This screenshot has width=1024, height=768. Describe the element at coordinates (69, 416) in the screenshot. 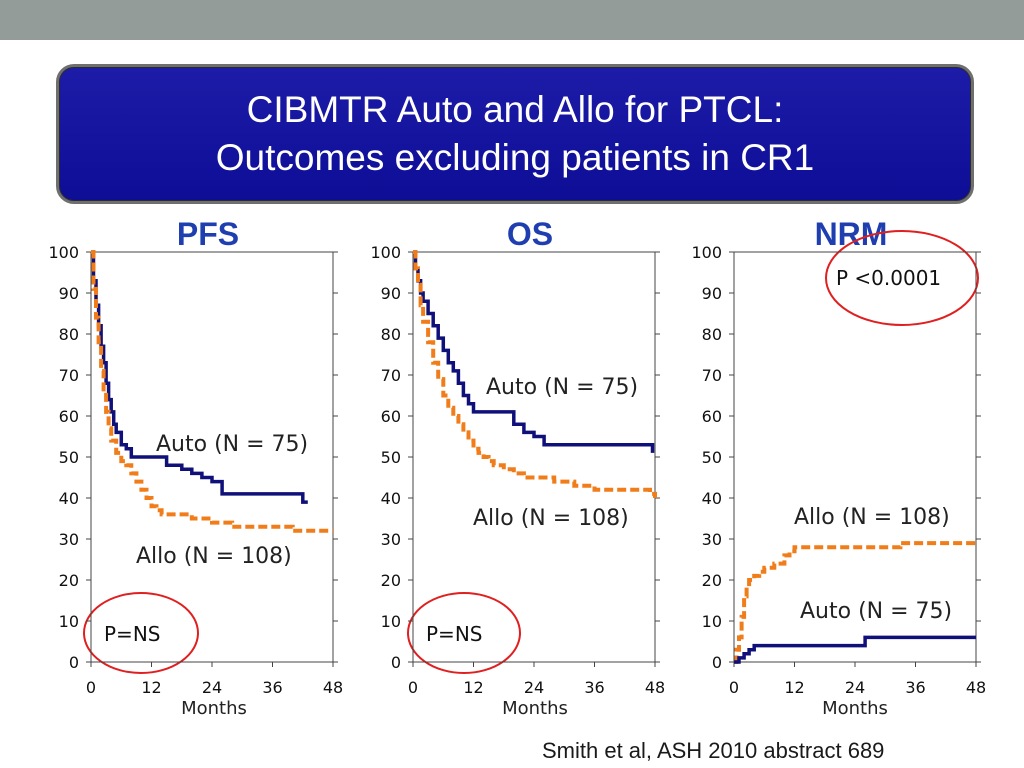

I see `pfs-y-tick-label: 60` at that location.